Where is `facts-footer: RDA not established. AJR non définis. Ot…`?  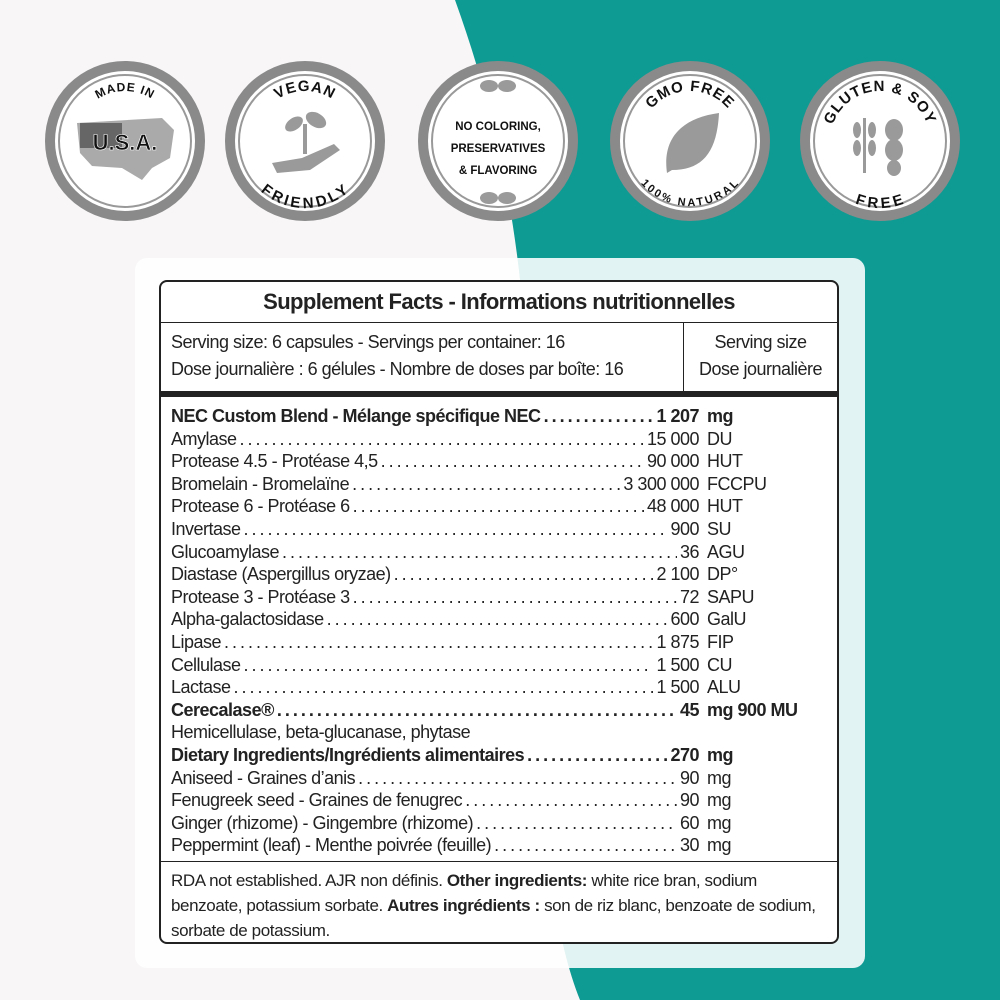
facts-footer: RDA not established. AJR non définis. Ot… is located at coordinates (499, 905).